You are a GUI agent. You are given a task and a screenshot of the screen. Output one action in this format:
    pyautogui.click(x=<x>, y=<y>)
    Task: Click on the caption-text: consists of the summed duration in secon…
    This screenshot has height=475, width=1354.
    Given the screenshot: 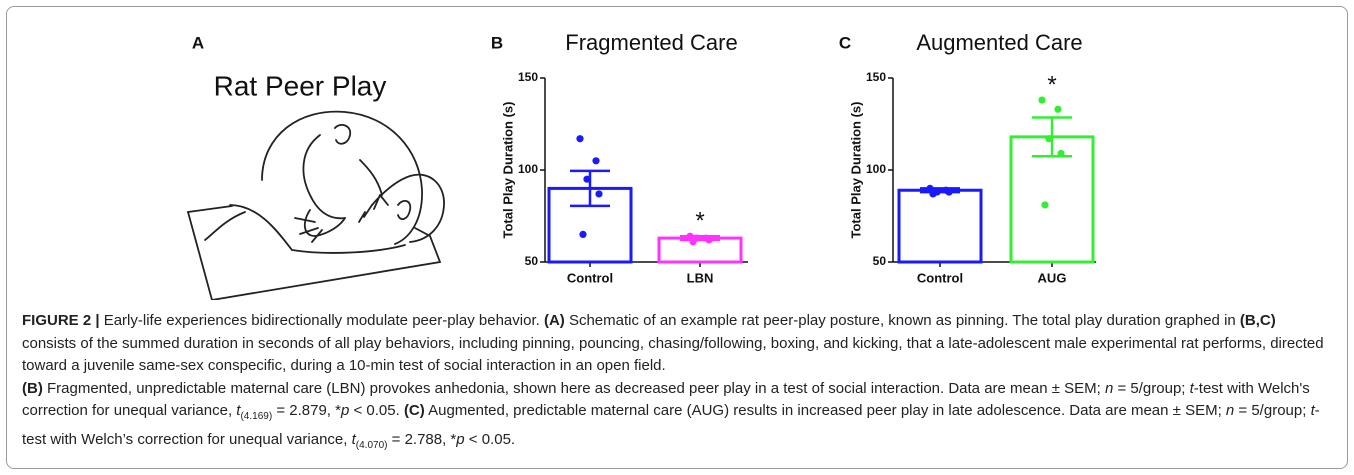 What is the action you would take?
    pyautogui.click(x=673, y=354)
    